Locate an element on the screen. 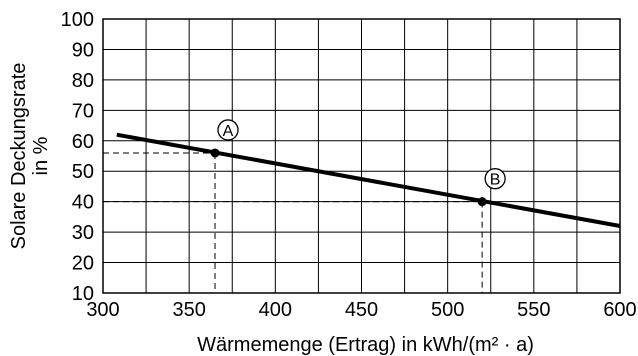 The height and width of the screenshot is (356, 638). y-tick-label: 30 is located at coordinates (83, 233).